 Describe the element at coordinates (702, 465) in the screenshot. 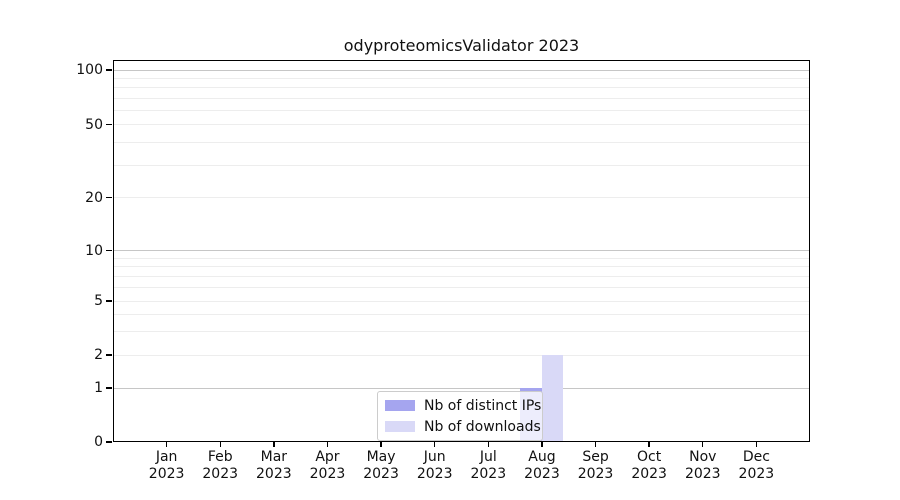

I see `x-tick-label: Nov 2023` at that location.